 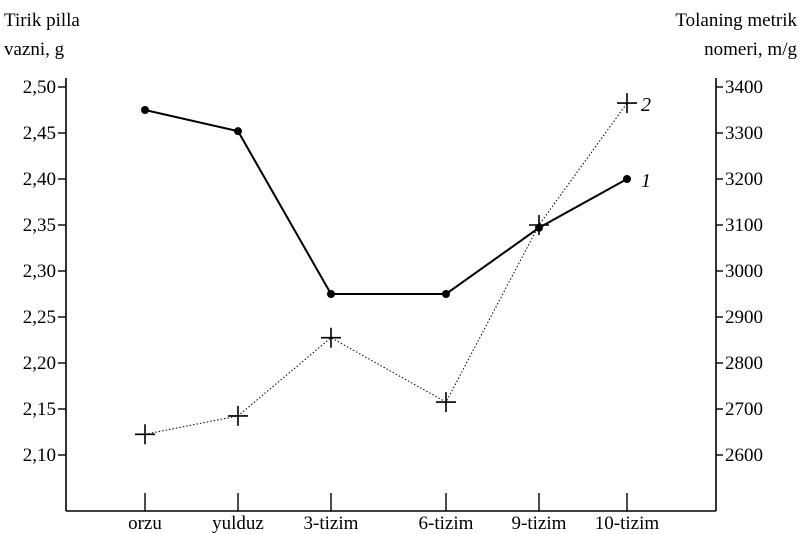 I want to click on left-tick-label: 2,30, so click(x=39, y=271).